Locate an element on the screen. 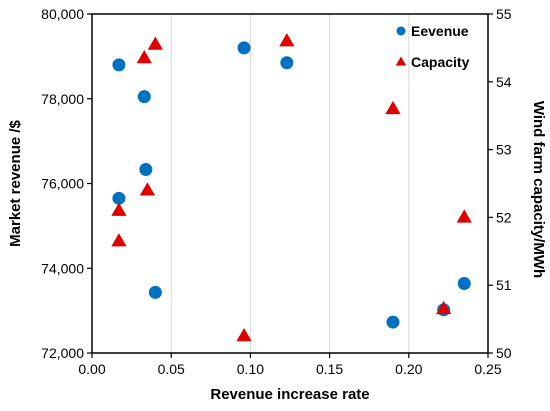  left-y-tick-label: 78,000 is located at coordinates (62, 99).